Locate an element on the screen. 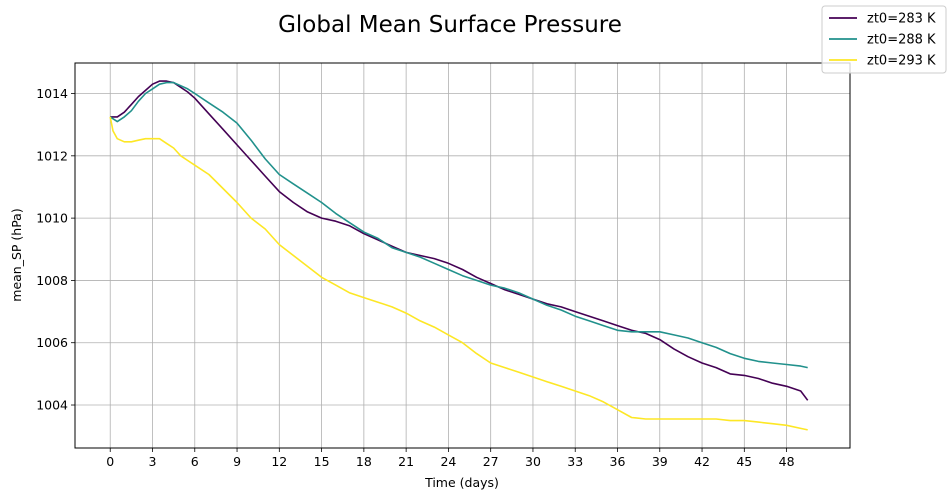 Image resolution: width=952 pixels, height=501 pixels. x-tick-label: 3 is located at coordinates (153, 461).